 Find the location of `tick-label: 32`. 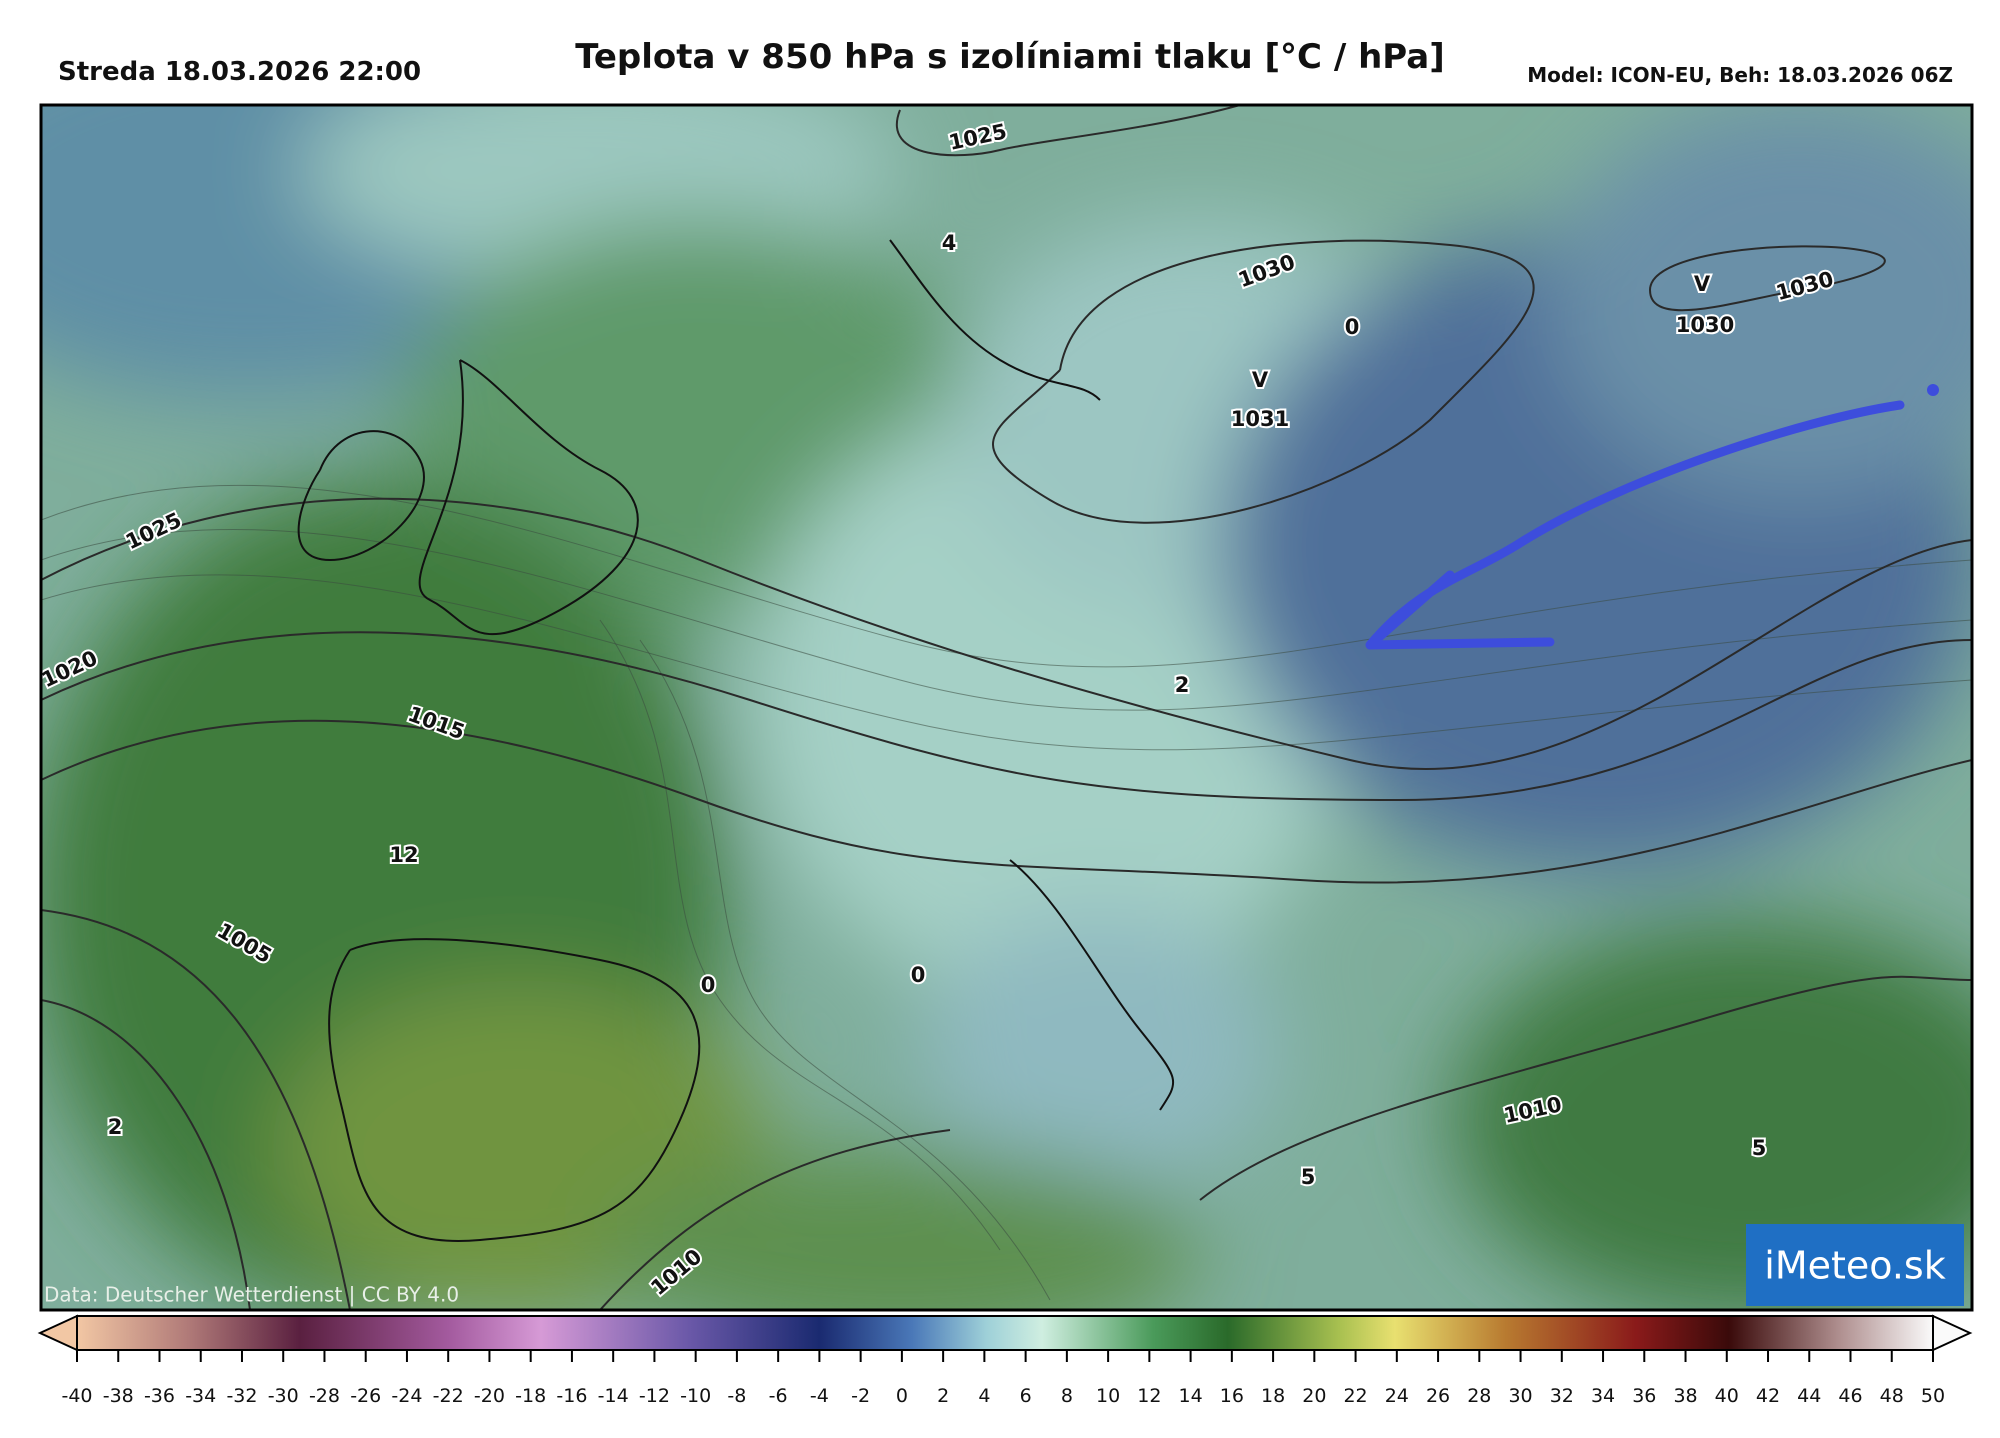

tick-label: 32 is located at coordinates (1562, 1396).